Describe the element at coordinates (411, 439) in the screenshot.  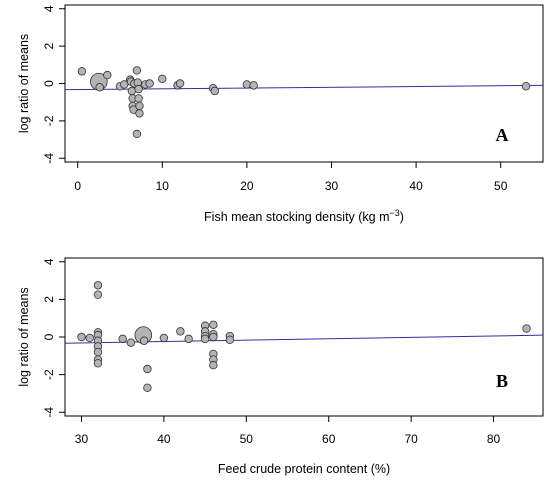
I see `x-tick-label: 70` at that location.